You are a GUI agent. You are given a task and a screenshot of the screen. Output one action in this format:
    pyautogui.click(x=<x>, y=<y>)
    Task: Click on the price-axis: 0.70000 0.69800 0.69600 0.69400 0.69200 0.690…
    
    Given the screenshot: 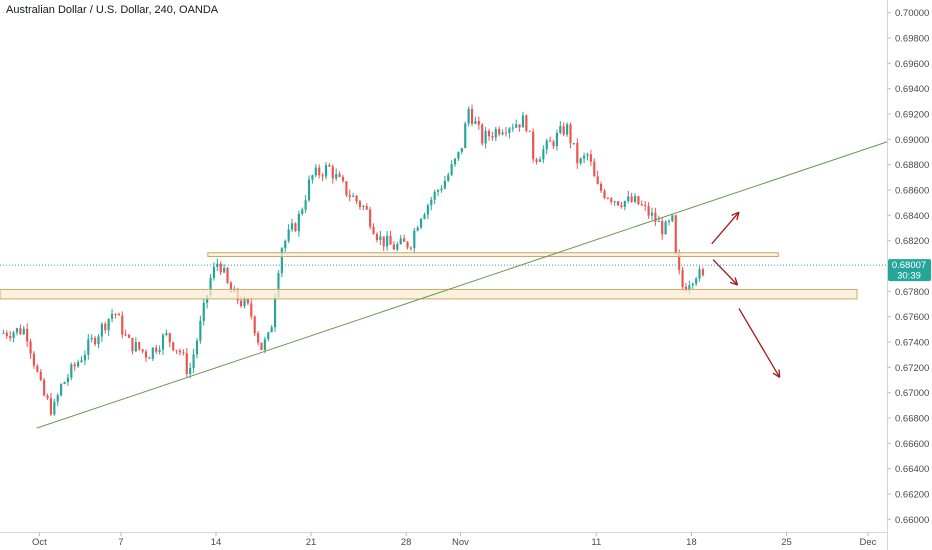 What is the action you would take?
    pyautogui.click(x=908, y=275)
    